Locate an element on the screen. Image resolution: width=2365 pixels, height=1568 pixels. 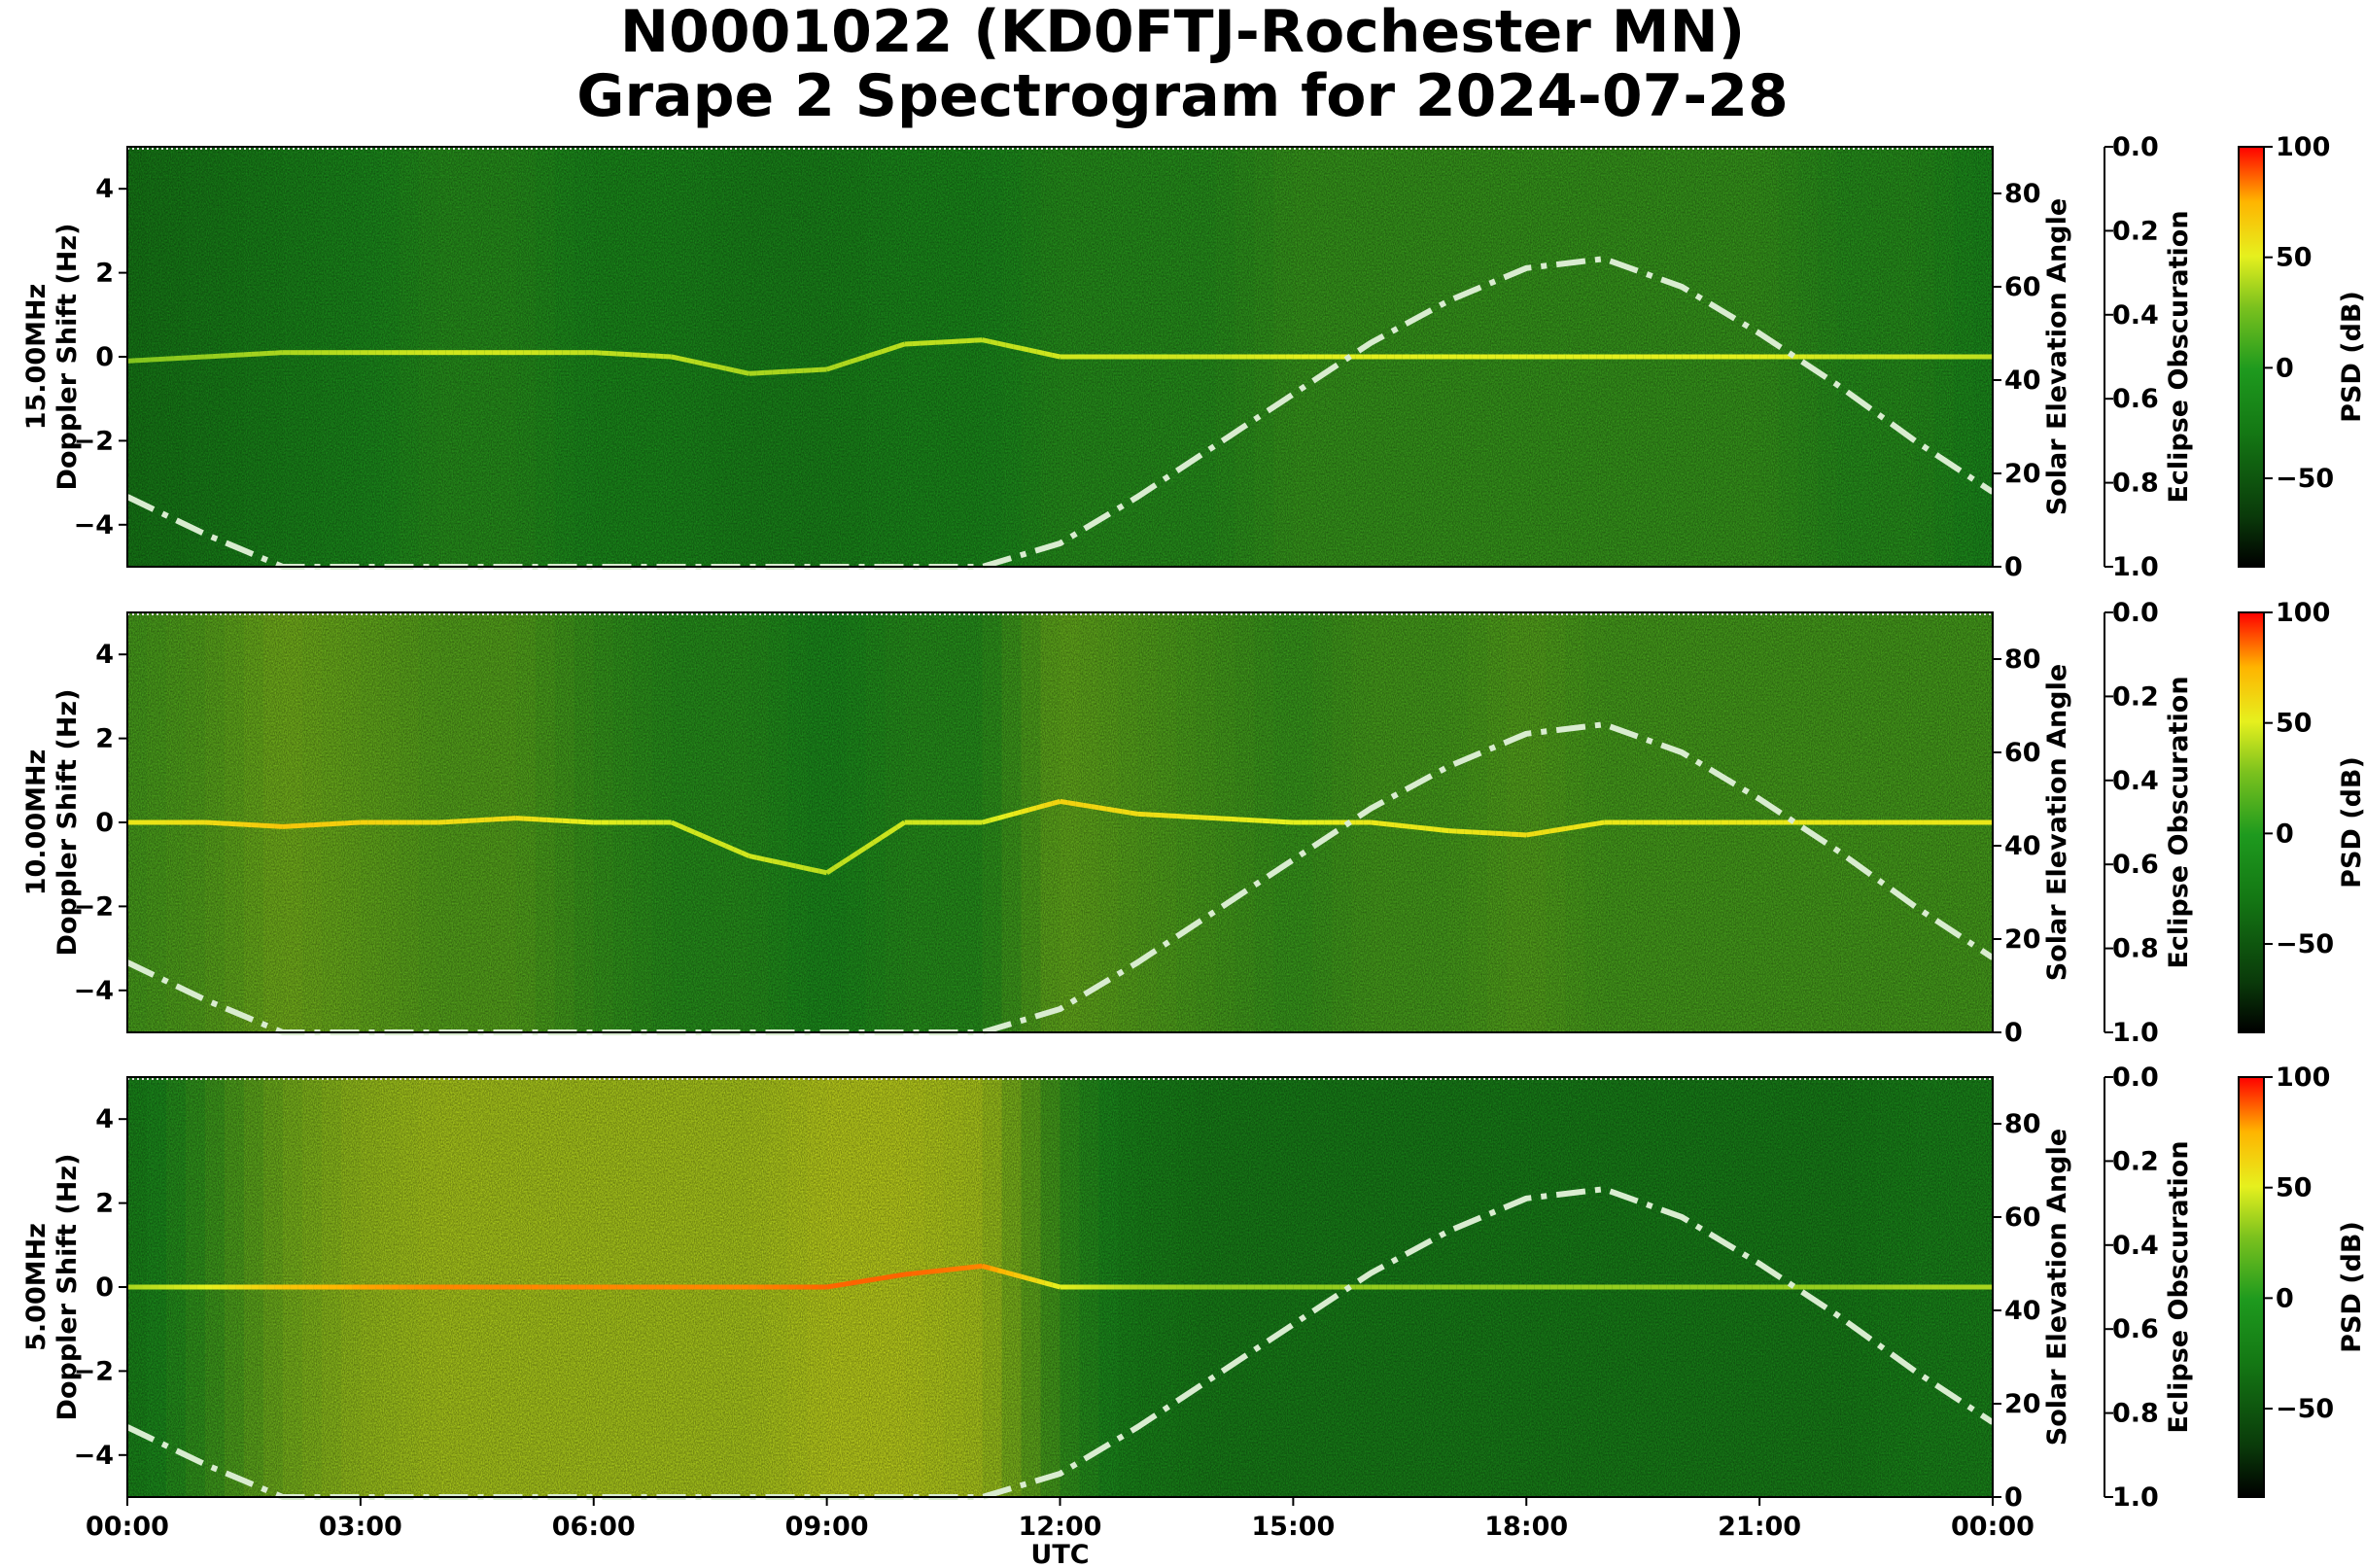
carrier-trace is located at coordinates (1060, 837).